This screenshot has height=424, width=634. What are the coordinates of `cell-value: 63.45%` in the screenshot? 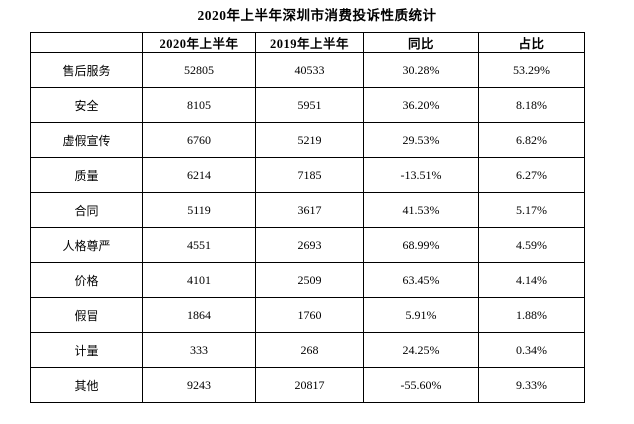 It's located at (421, 280).